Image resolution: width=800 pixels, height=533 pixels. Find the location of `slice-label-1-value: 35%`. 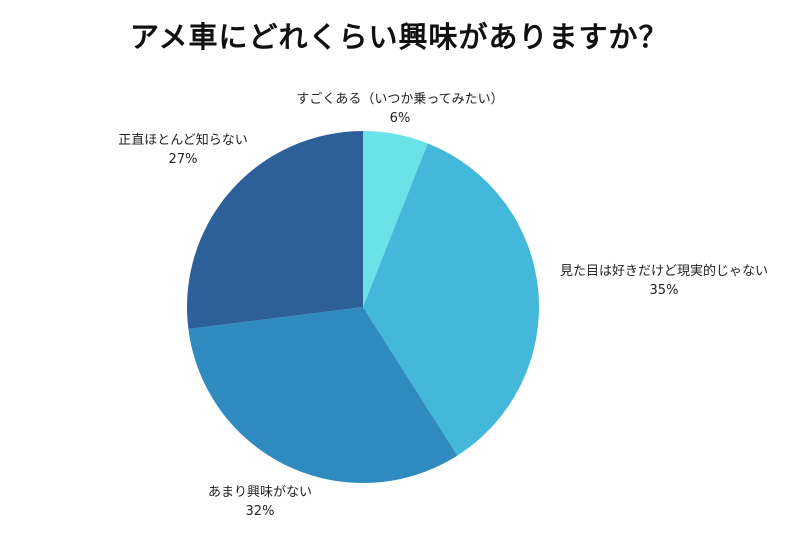

slice-label-1-value: 35% is located at coordinates (664, 290).